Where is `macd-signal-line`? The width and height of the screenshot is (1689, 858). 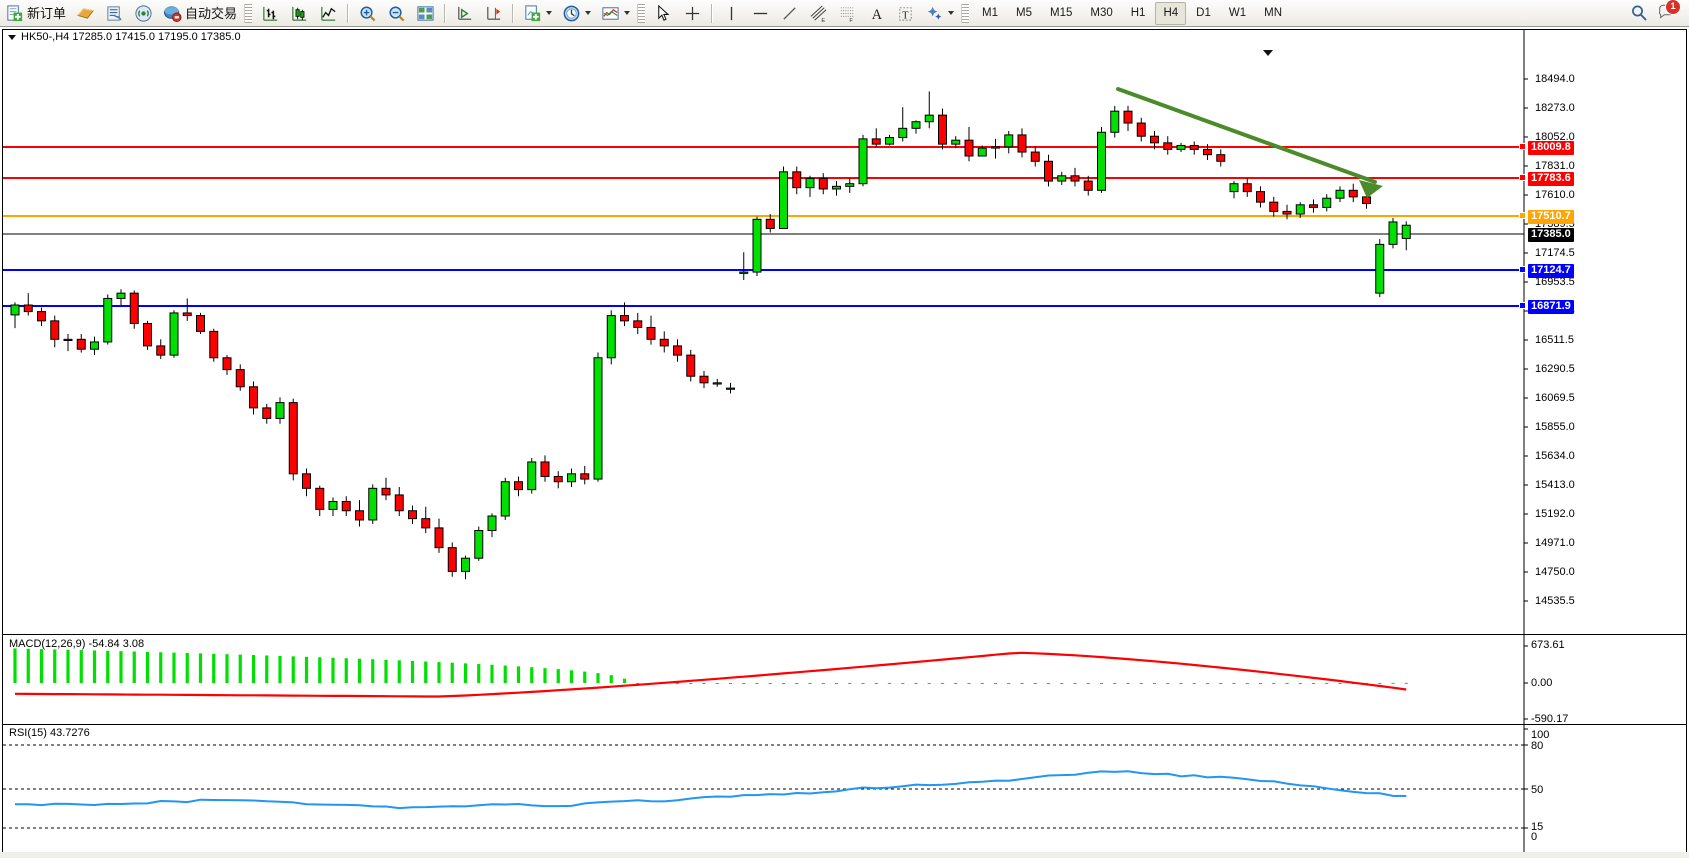
macd-signal-line is located at coordinates (710, 674).